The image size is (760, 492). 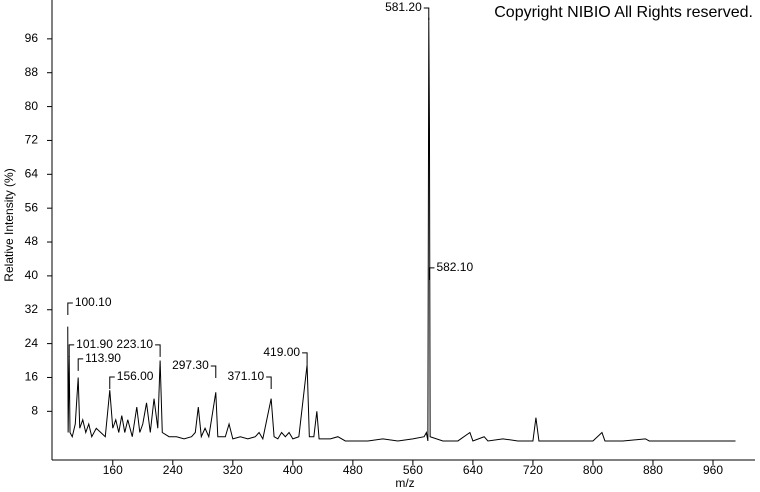 What do you see at coordinates (593, 470) in the screenshot?
I see `x-tick-label: 800` at bounding box center [593, 470].